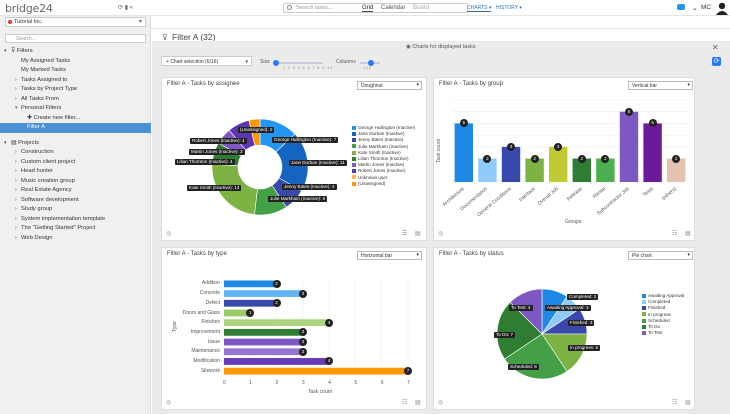  What do you see at coordinates (206, 61) in the screenshot?
I see `chart-selection-dropdown: + Chart selection (6/16) ▾` at bounding box center [206, 61].